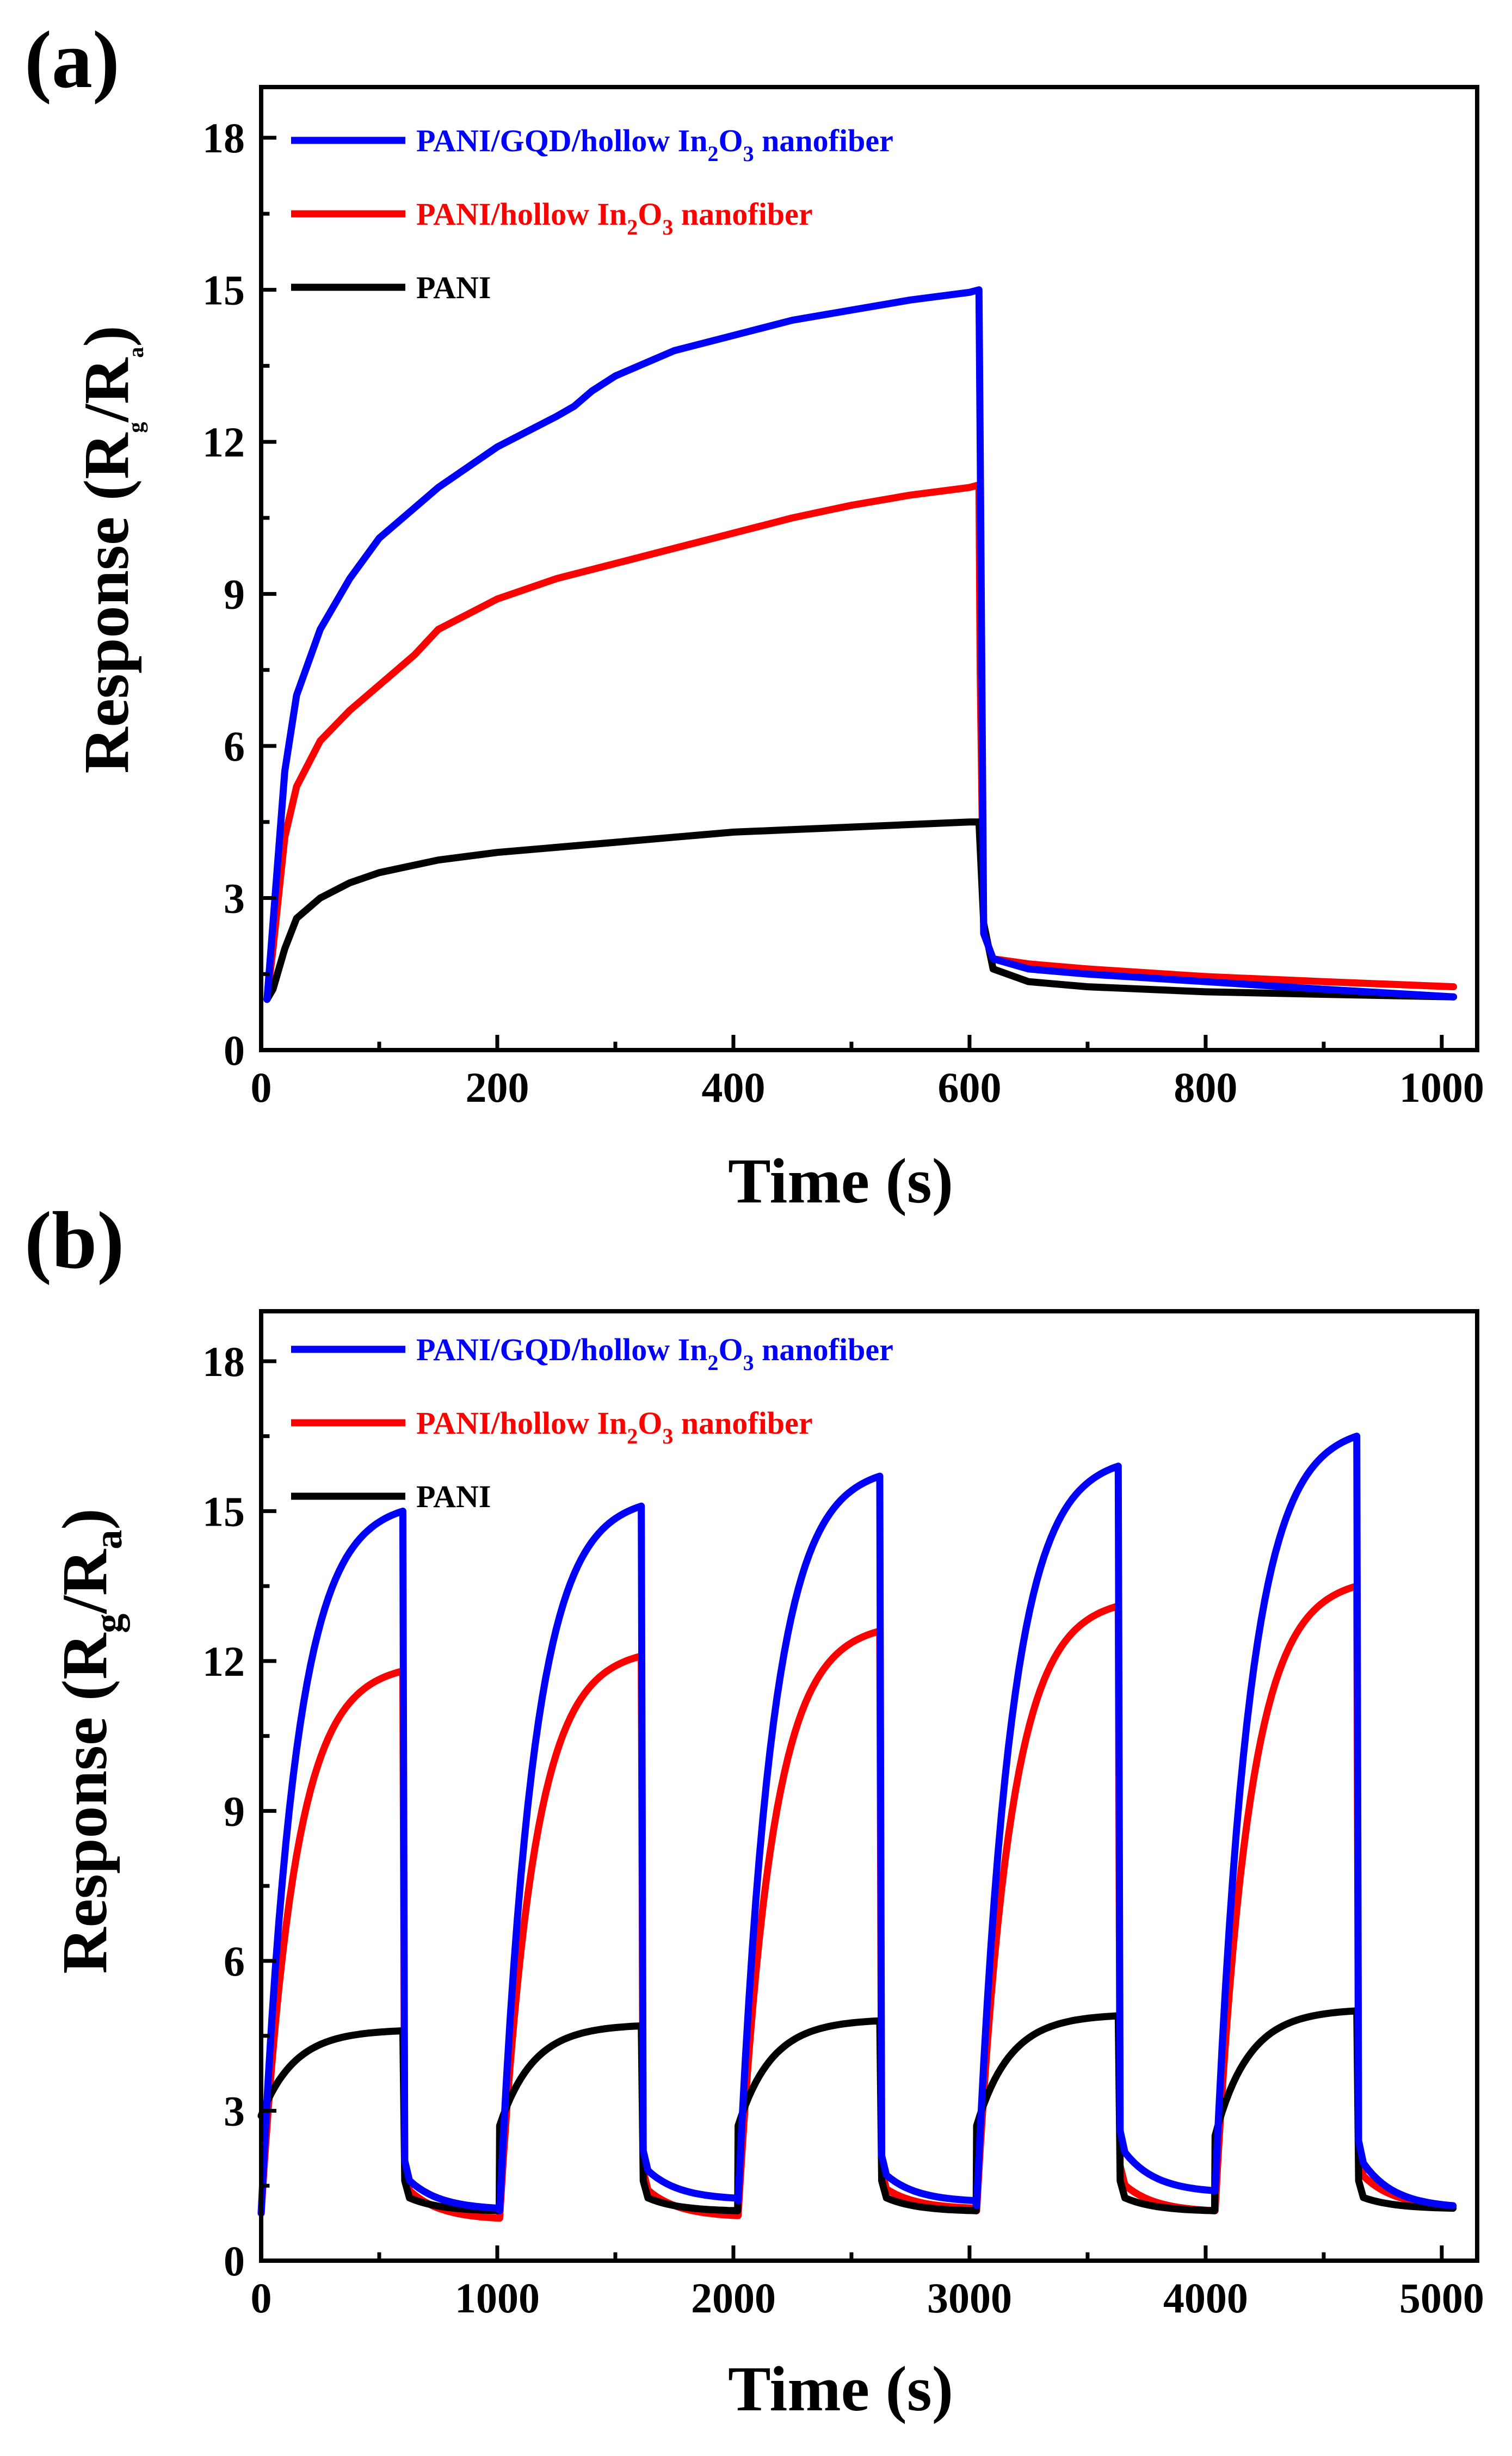 This screenshot has height=2456, width=1512. Describe the element at coordinates (107, 336) in the screenshot. I see `y-axis-title-a-end: )` at that location.